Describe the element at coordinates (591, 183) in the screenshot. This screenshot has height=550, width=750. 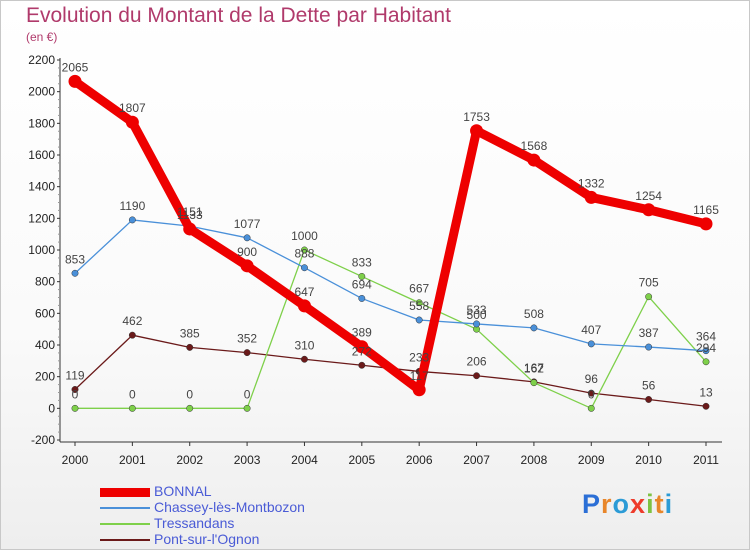
I see `data-label: 1332` at that location.